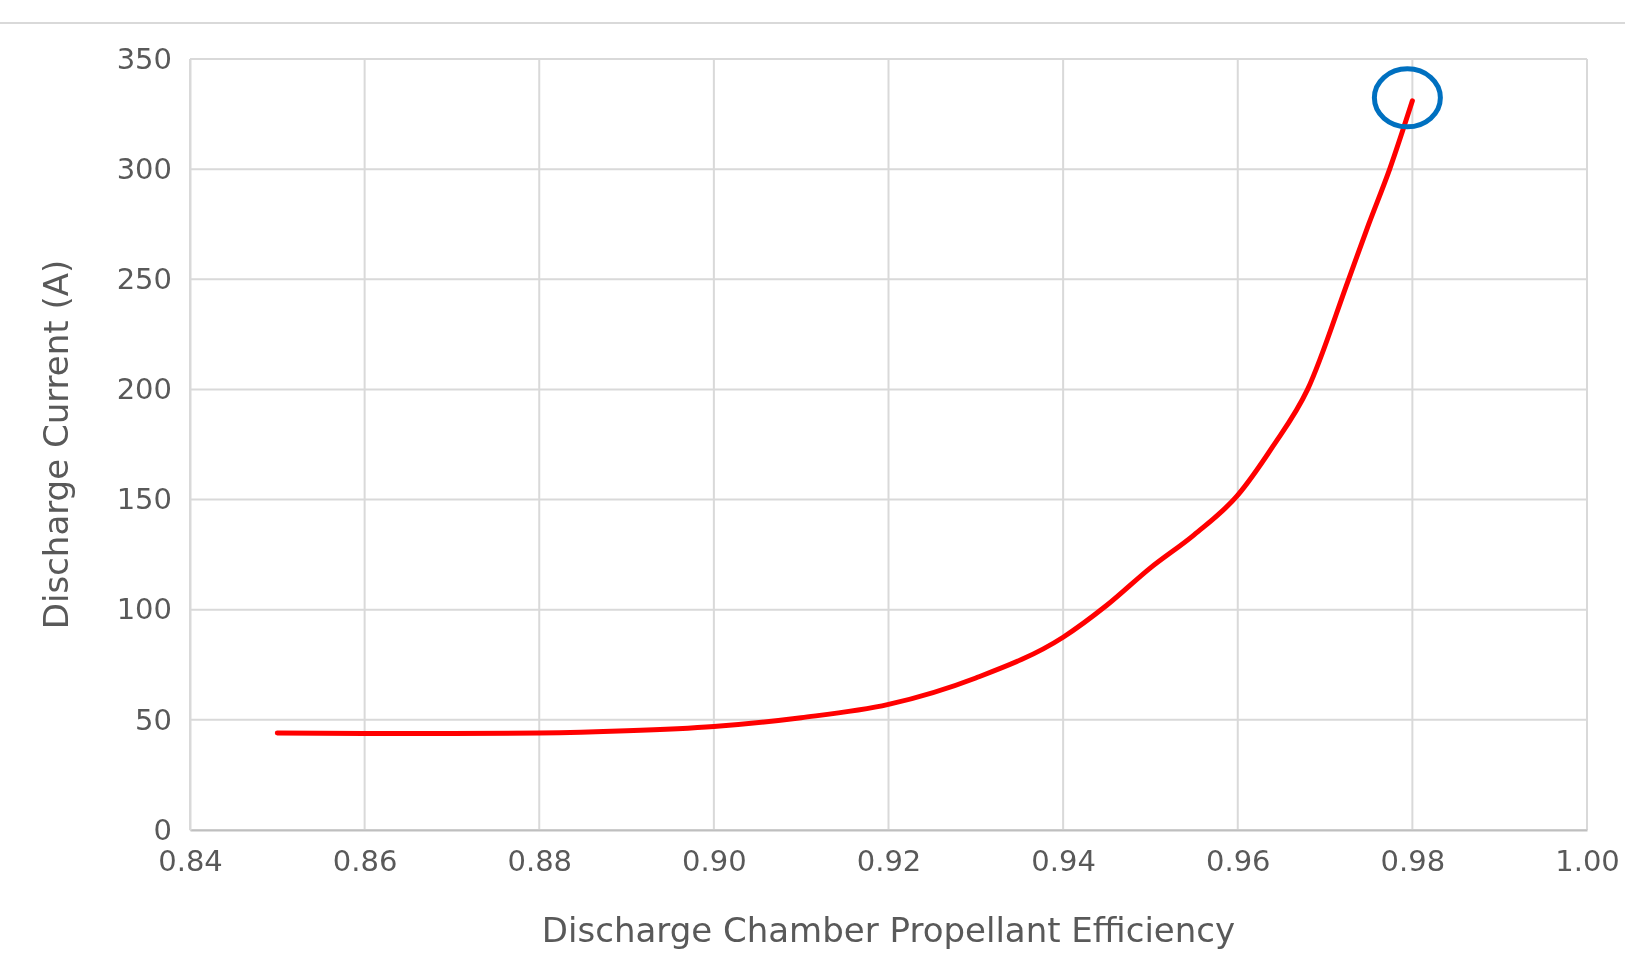 This screenshot has height=955, width=1625. What do you see at coordinates (56, 444) in the screenshot?
I see `y-axis-title: Discharge Current (A)` at bounding box center [56, 444].